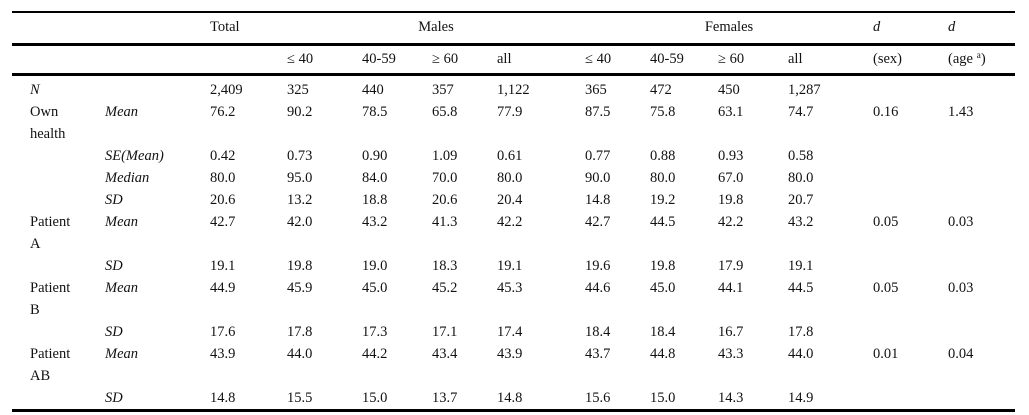 The height and width of the screenshot is (415, 1029). What do you see at coordinates (598, 287) in the screenshot?
I see `cell-value: 44.6` at bounding box center [598, 287].